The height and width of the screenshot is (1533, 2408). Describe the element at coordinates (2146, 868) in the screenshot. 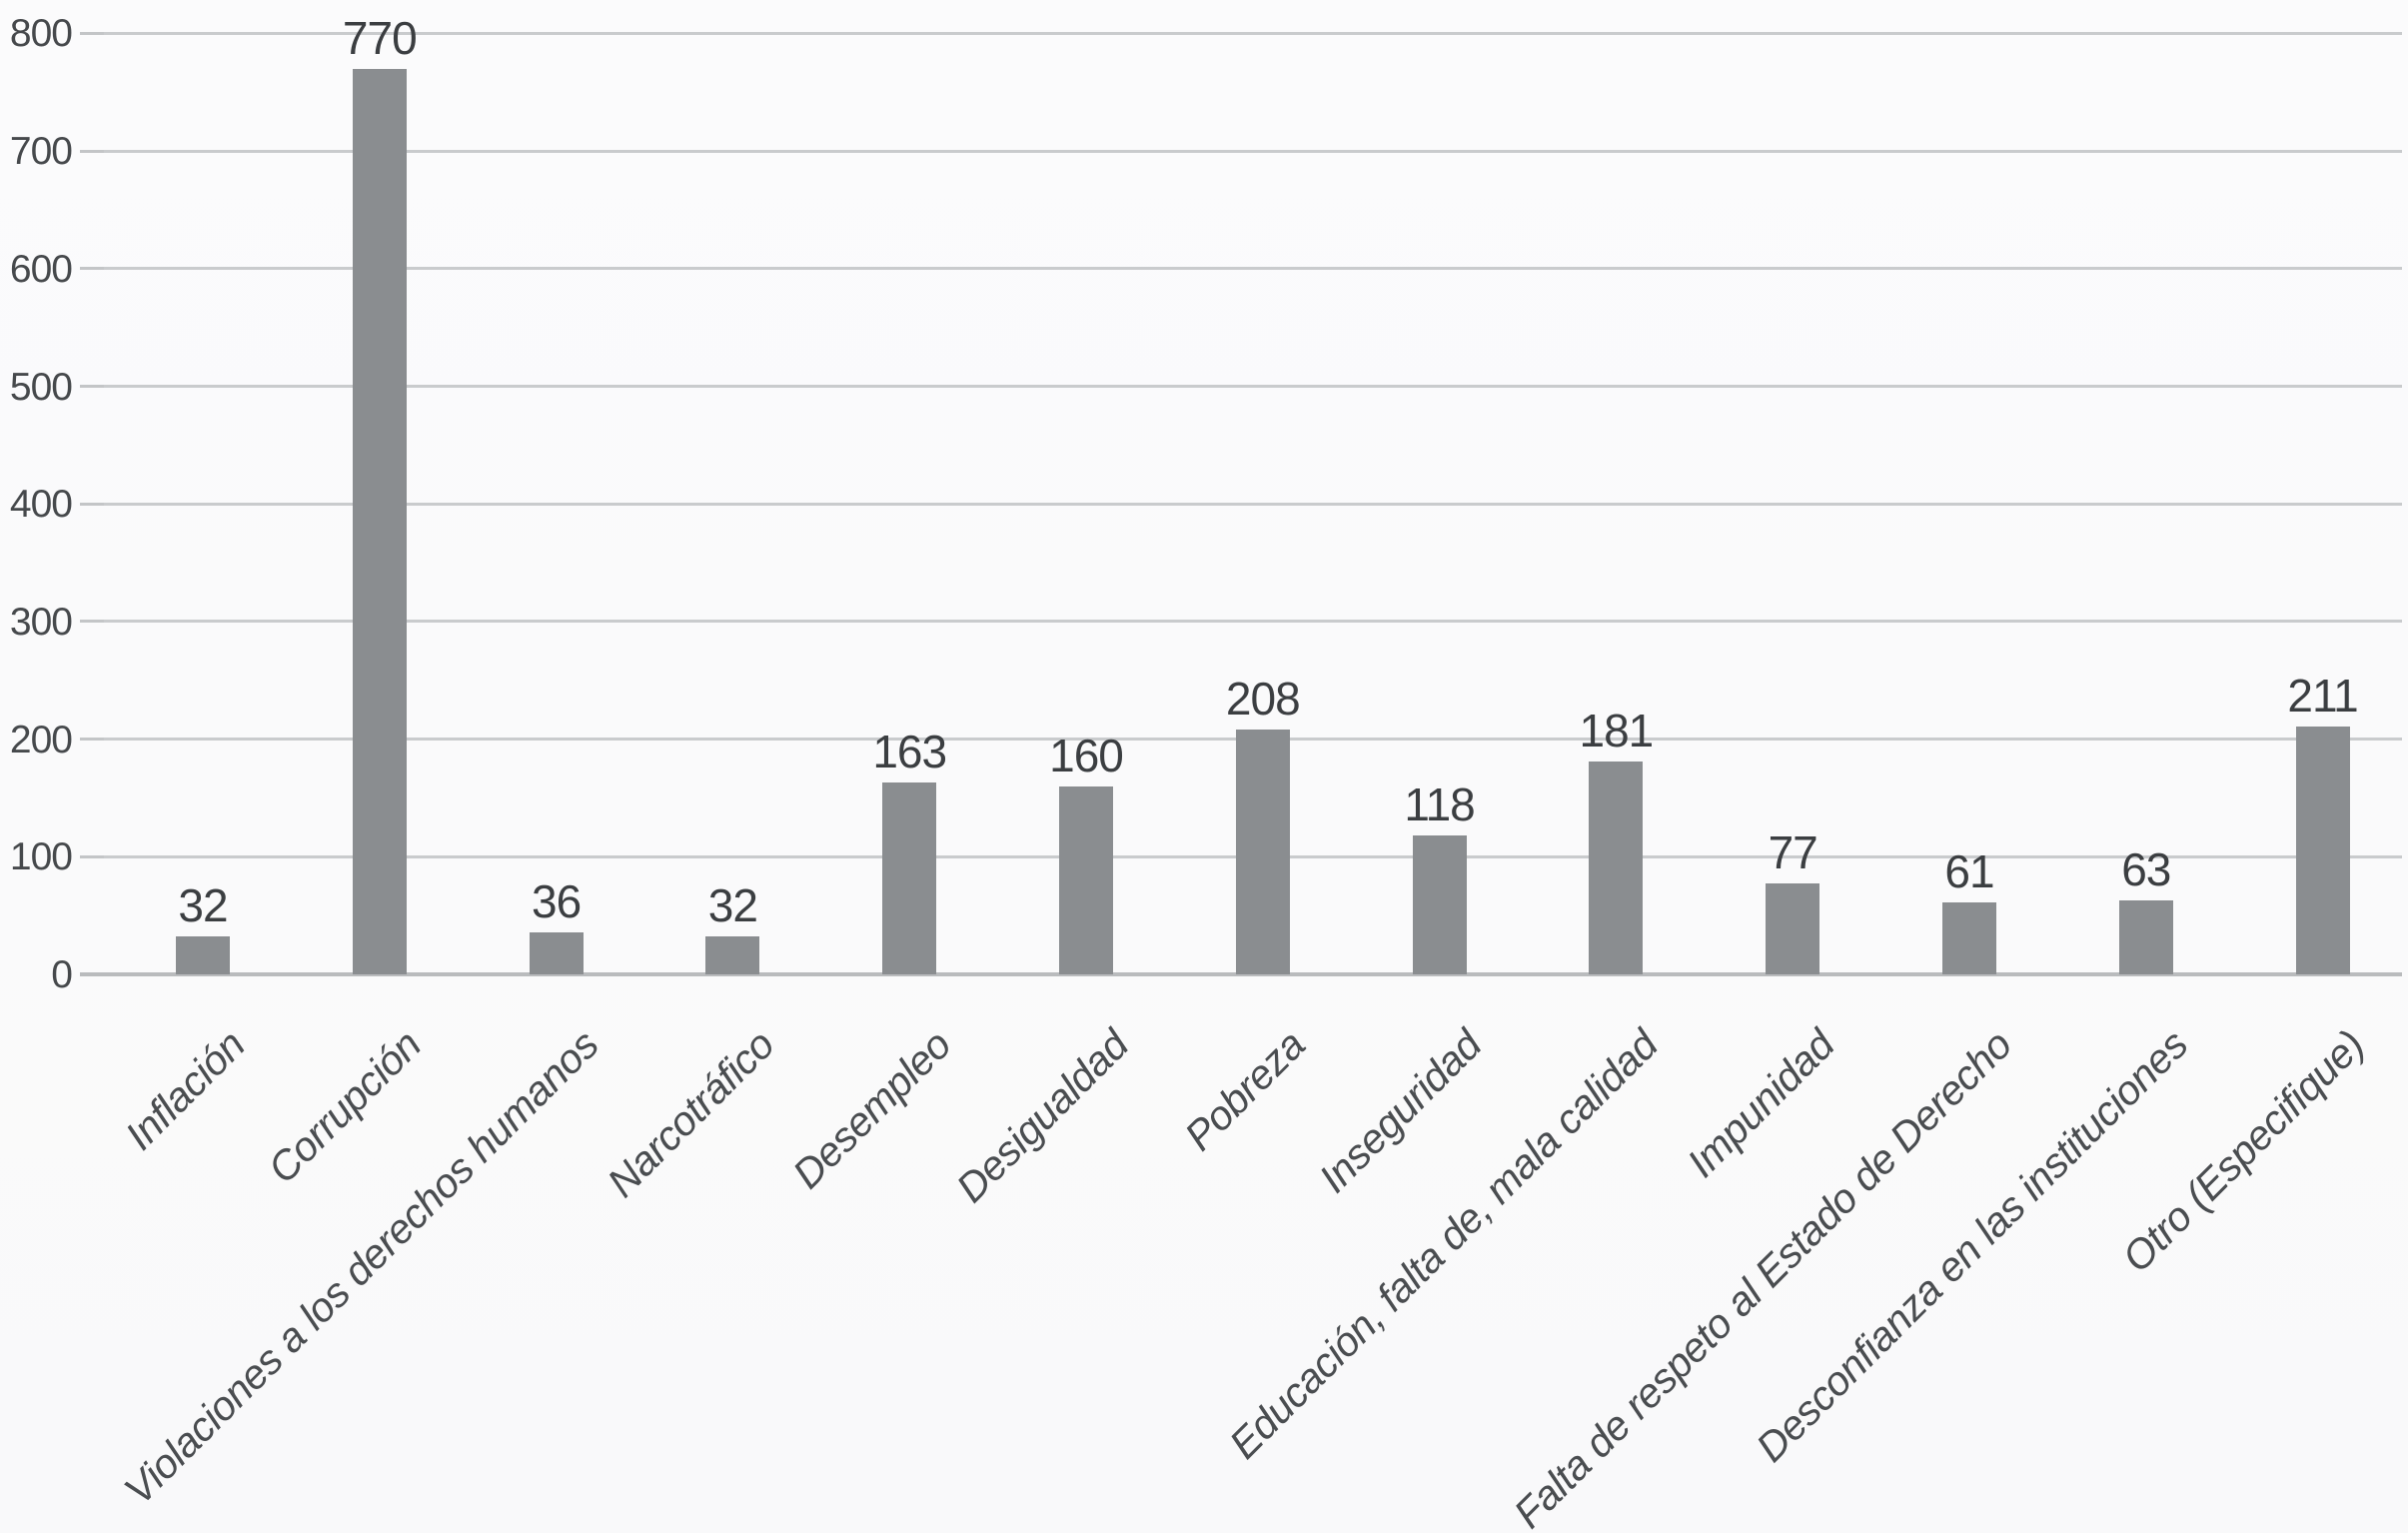

I see `bar-value-label: 63` at that location.